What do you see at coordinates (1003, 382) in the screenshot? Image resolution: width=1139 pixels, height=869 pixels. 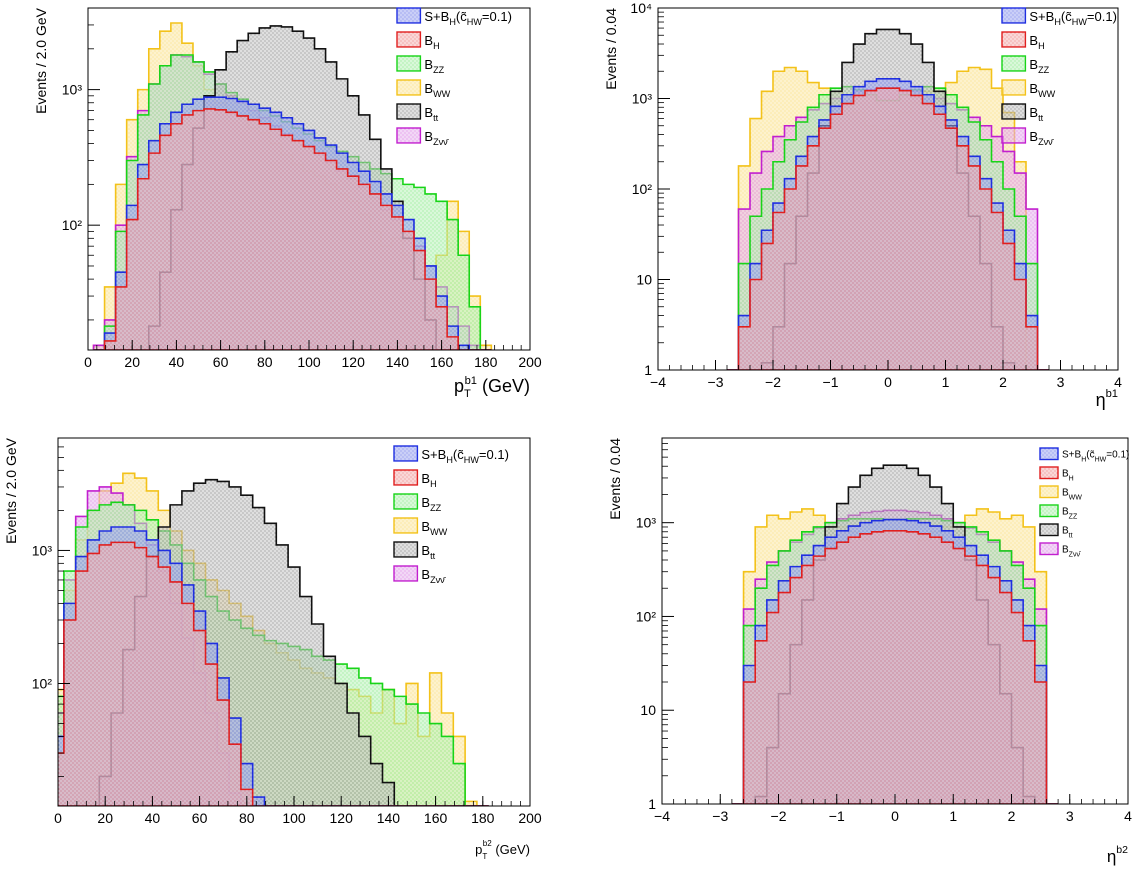 I see `x-tick-label: 2` at bounding box center [1003, 382].